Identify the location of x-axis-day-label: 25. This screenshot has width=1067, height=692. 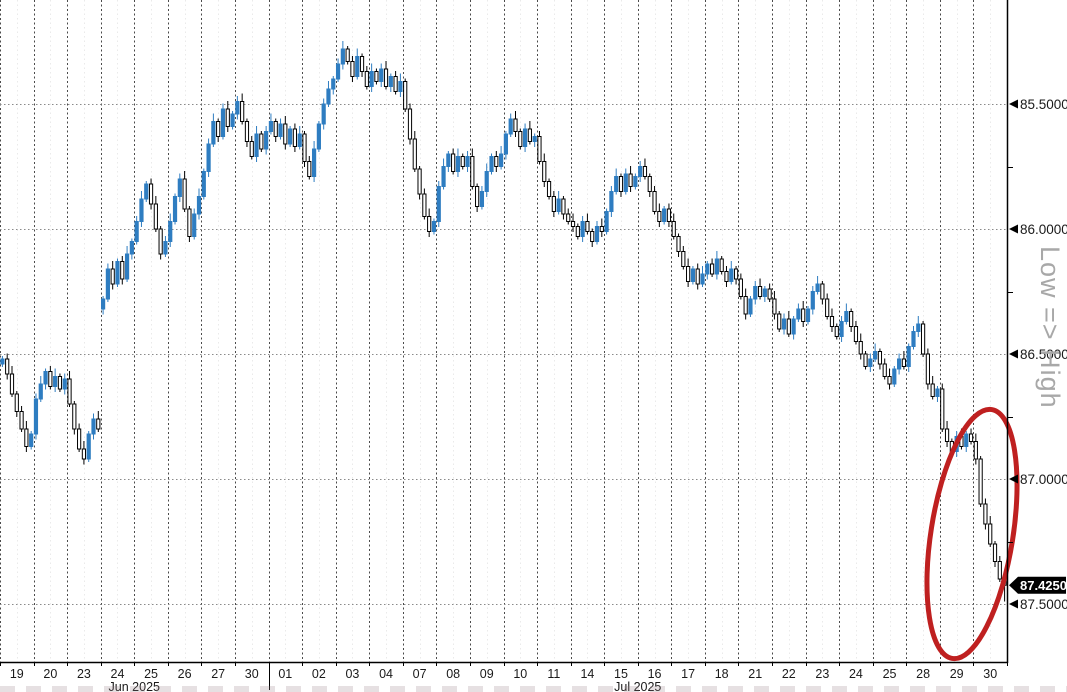
(151, 674).